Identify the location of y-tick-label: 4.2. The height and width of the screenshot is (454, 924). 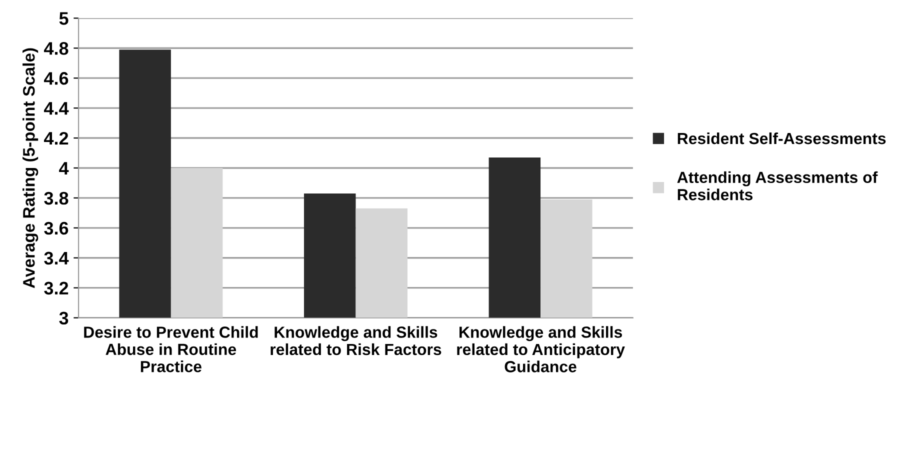
(56, 138).